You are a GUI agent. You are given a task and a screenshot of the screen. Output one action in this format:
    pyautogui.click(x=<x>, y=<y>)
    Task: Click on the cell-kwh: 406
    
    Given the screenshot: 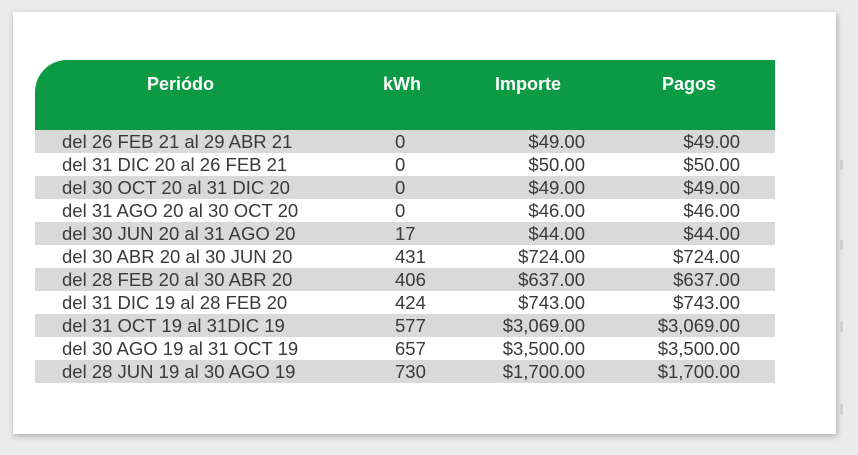 What is the action you would take?
    pyautogui.click(x=410, y=279)
    